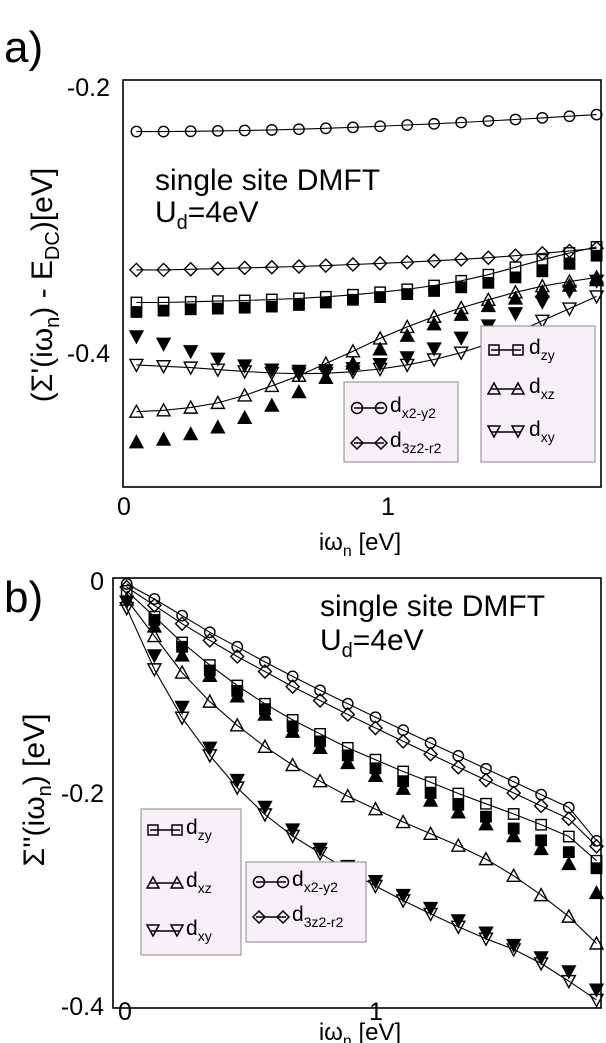  Describe the element at coordinates (506, 388) in the screenshot. I see `legend-a-triangle-up-icon` at that location.